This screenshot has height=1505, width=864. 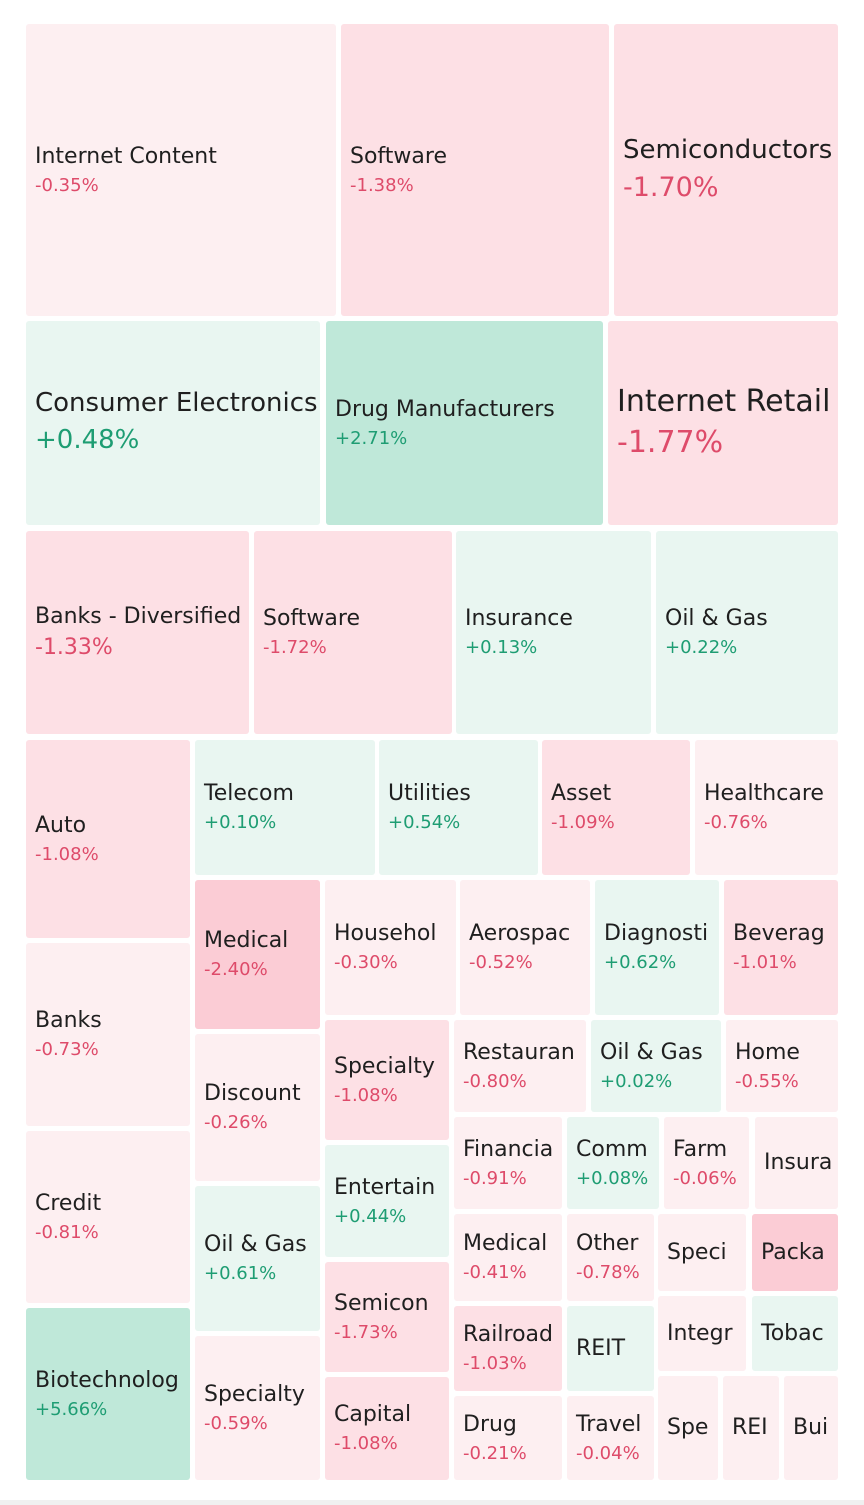 What do you see at coordinates (236, 970) in the screenshot?
I see `tile-change: -2.40%` at bounding box center [236, 970].